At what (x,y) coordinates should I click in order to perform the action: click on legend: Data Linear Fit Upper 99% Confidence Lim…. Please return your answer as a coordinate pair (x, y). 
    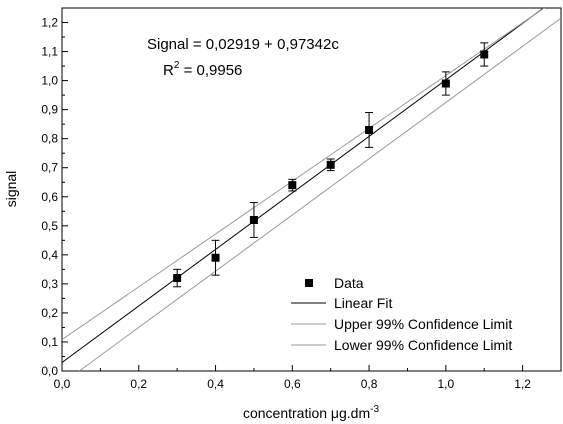
    Looking at the image, I should click on (401, 314).